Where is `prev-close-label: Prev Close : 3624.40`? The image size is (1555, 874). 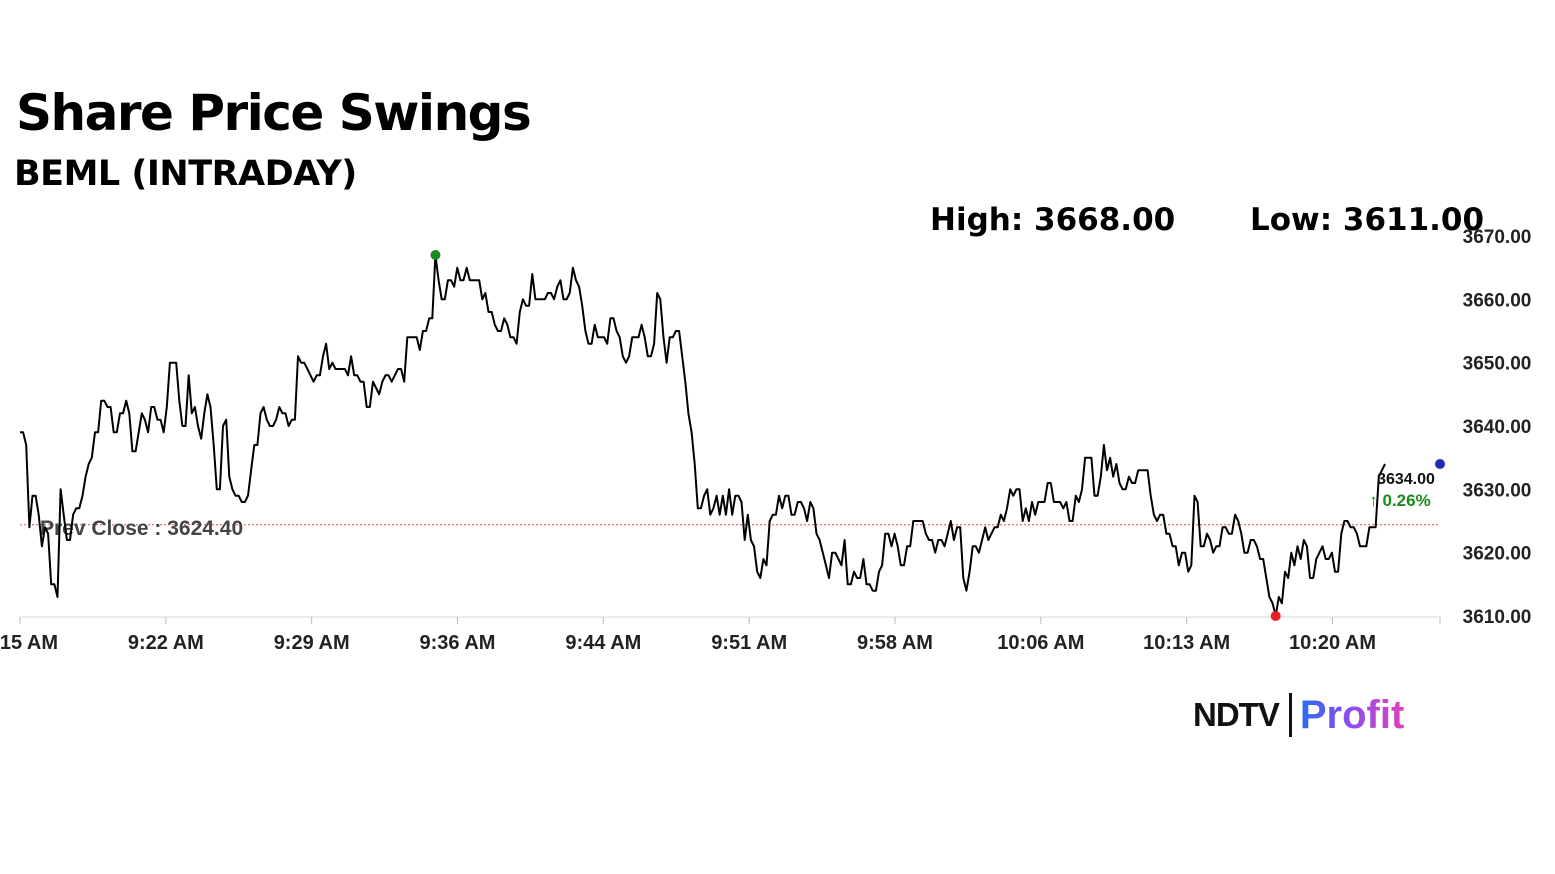 prev-close-label: Prev Close : 3624.40 is located at coordinates (141, 528).